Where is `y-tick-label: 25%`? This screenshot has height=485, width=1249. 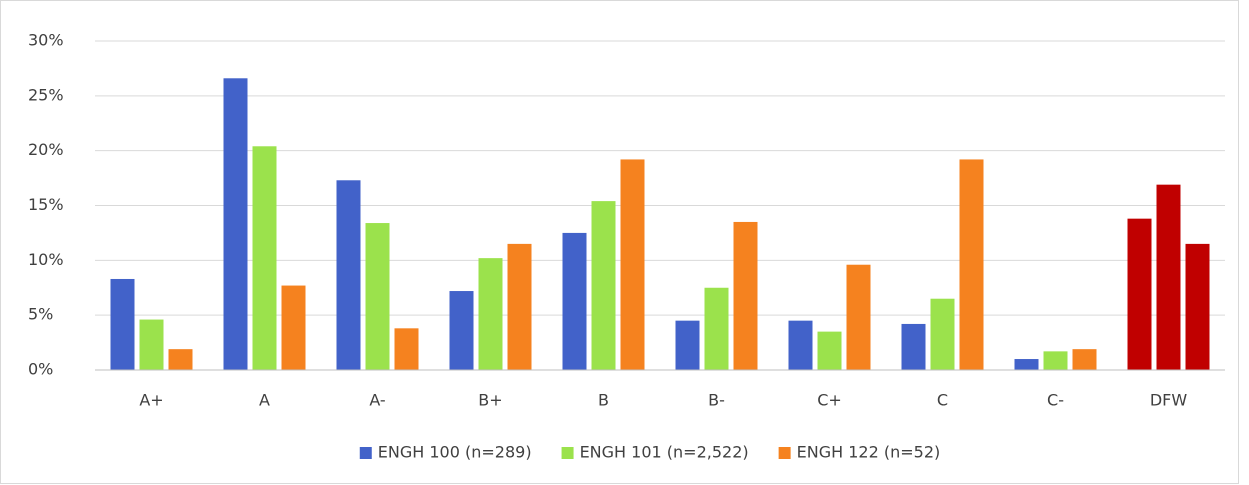 y-tick-label: 25% is located at coordinates (46, 94).